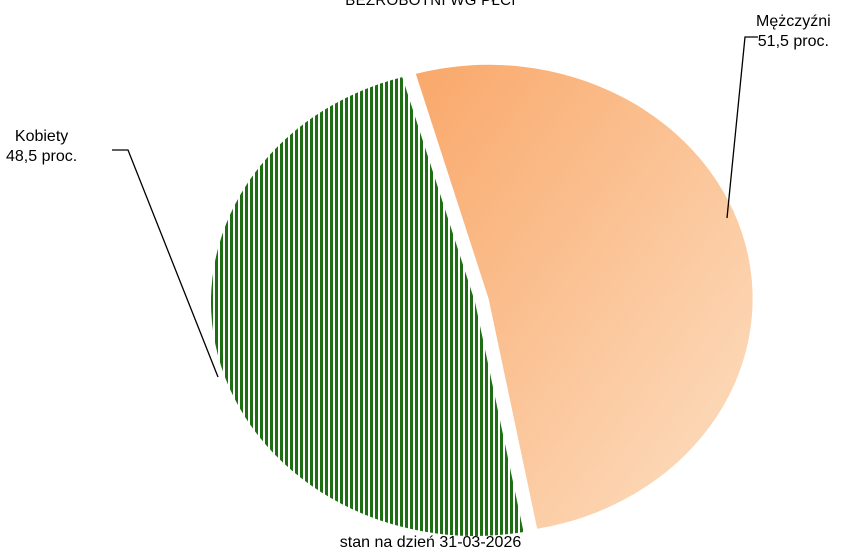 The image size is (861, 556). What do you see at coordinates (793, 21) in the screenshot?
I see `slice-name-men: Mężczyźni` at bounding box center [793, 21].